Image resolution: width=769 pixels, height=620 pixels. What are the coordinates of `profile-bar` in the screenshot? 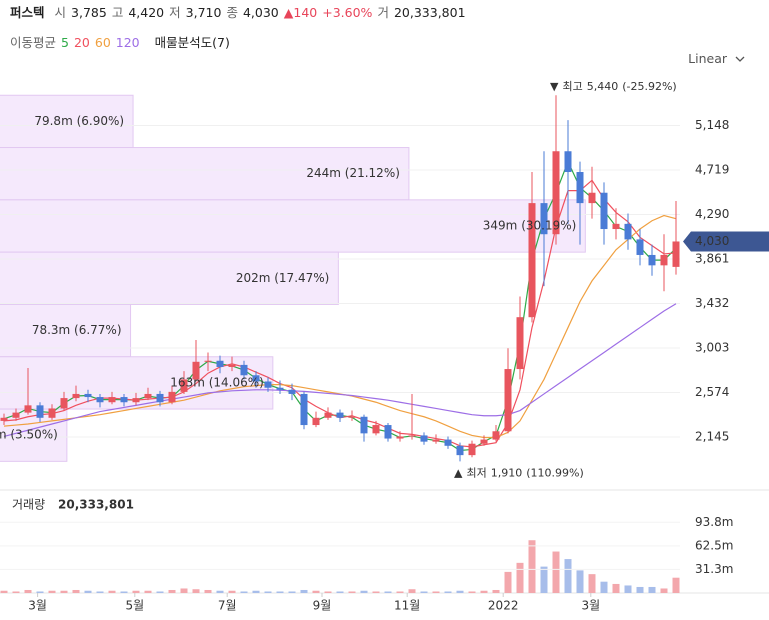 It's located at (205, 174).